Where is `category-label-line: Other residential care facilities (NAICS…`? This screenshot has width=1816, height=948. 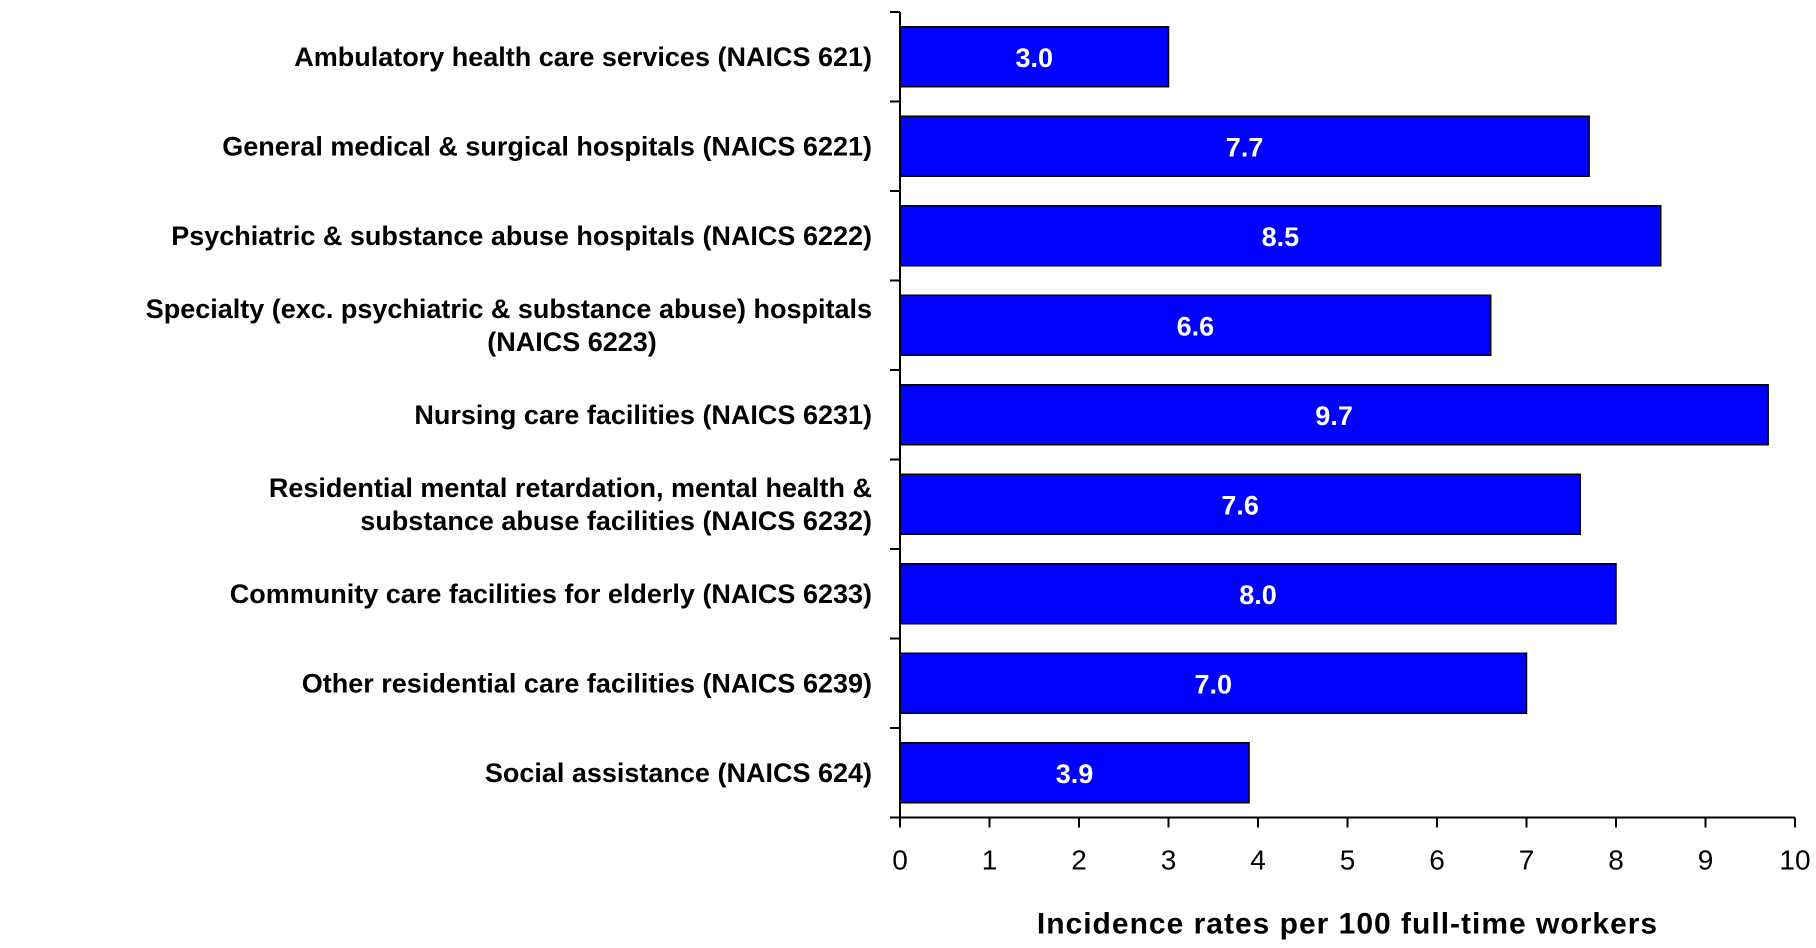
category-label-line: Other residential care facilities (NAICS… is located at coordinates (587, 683).